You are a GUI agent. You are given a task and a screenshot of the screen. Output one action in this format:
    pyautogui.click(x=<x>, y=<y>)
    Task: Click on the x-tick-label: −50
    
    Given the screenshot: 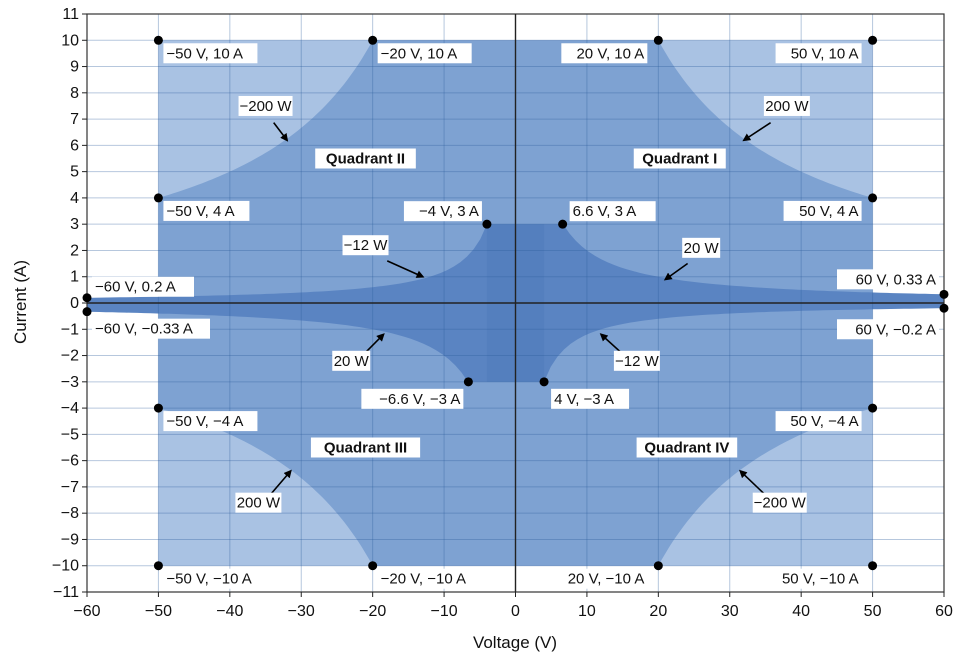 What is the action you would take?
    pyautogui.click(x=158, y=611)
    